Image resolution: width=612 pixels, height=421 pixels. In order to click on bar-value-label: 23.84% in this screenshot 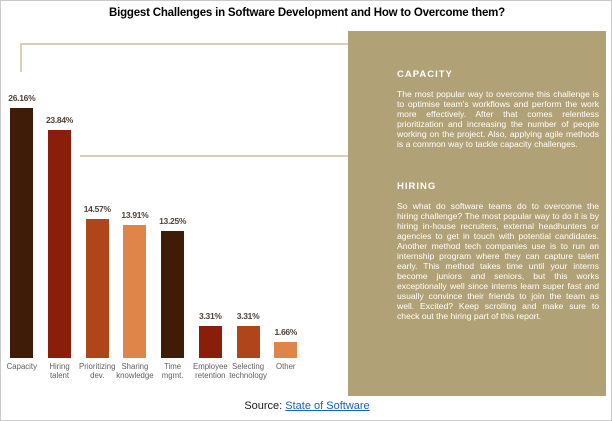, I will do `click(59, 120)`.